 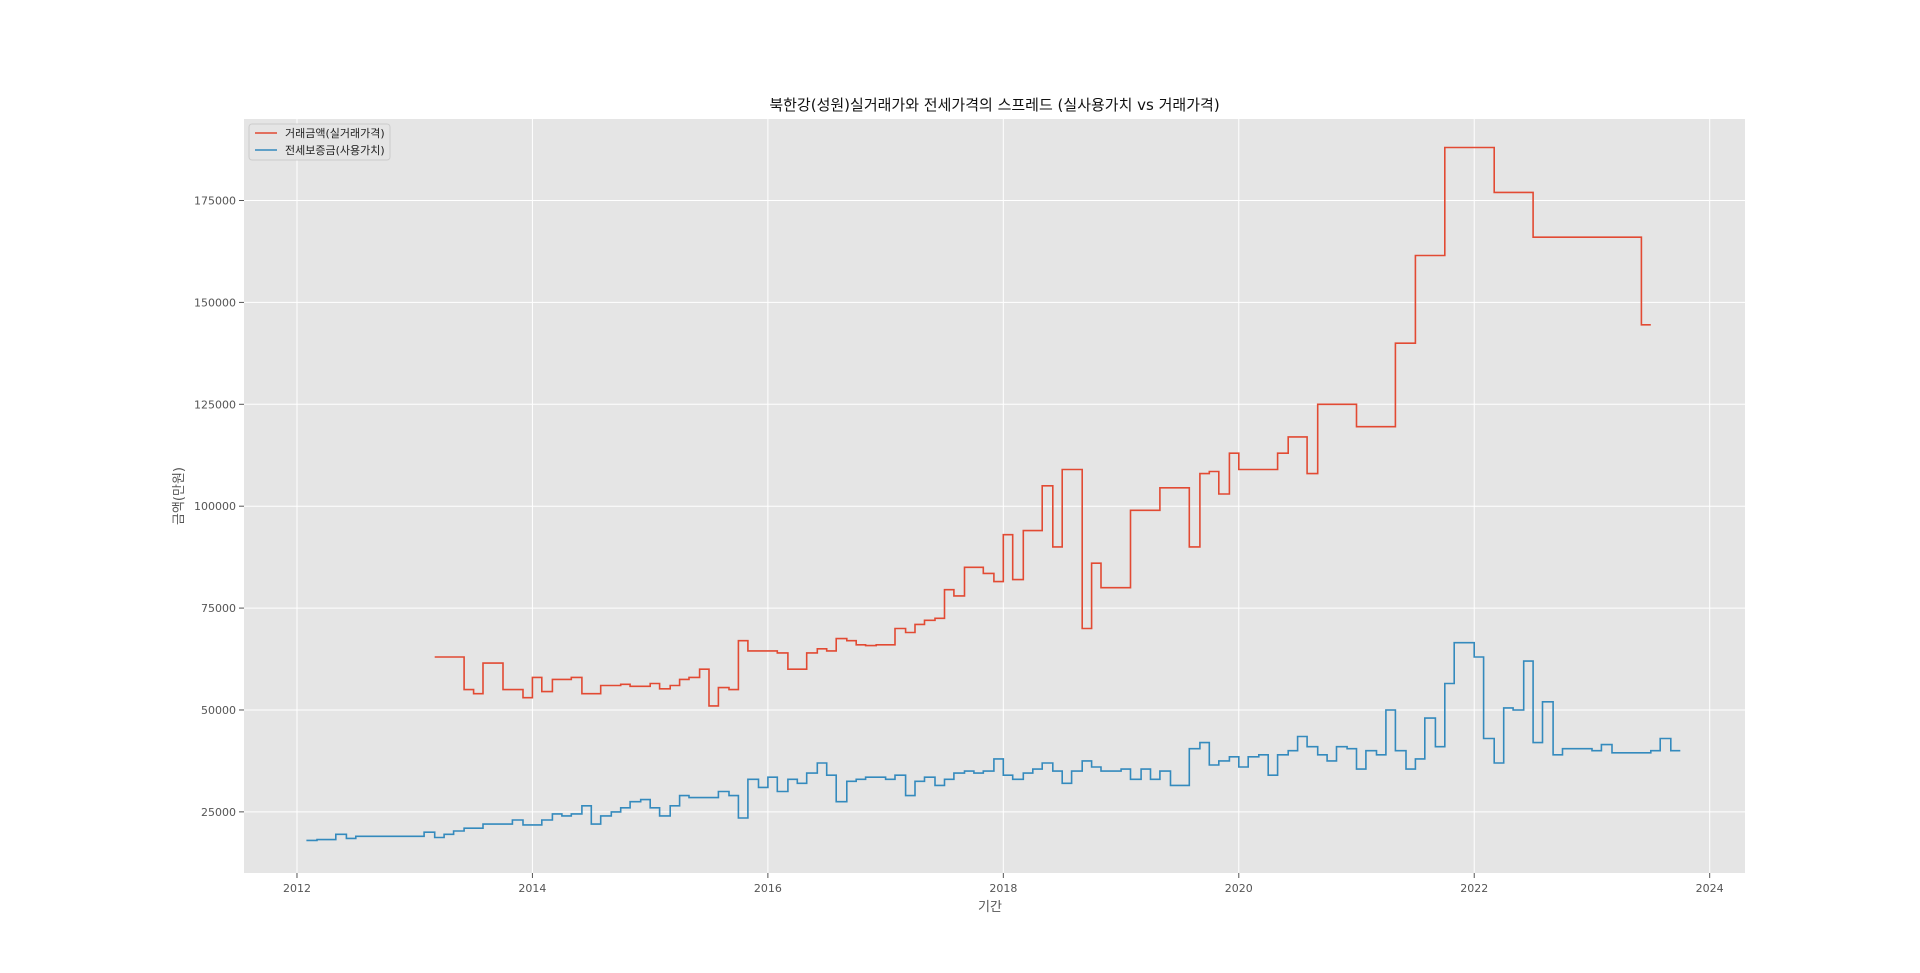 What do you see at coordinates (993, 741) in the screenshot?
I see `series-jeonse-deposit-line` at bounding box center [993, 741].